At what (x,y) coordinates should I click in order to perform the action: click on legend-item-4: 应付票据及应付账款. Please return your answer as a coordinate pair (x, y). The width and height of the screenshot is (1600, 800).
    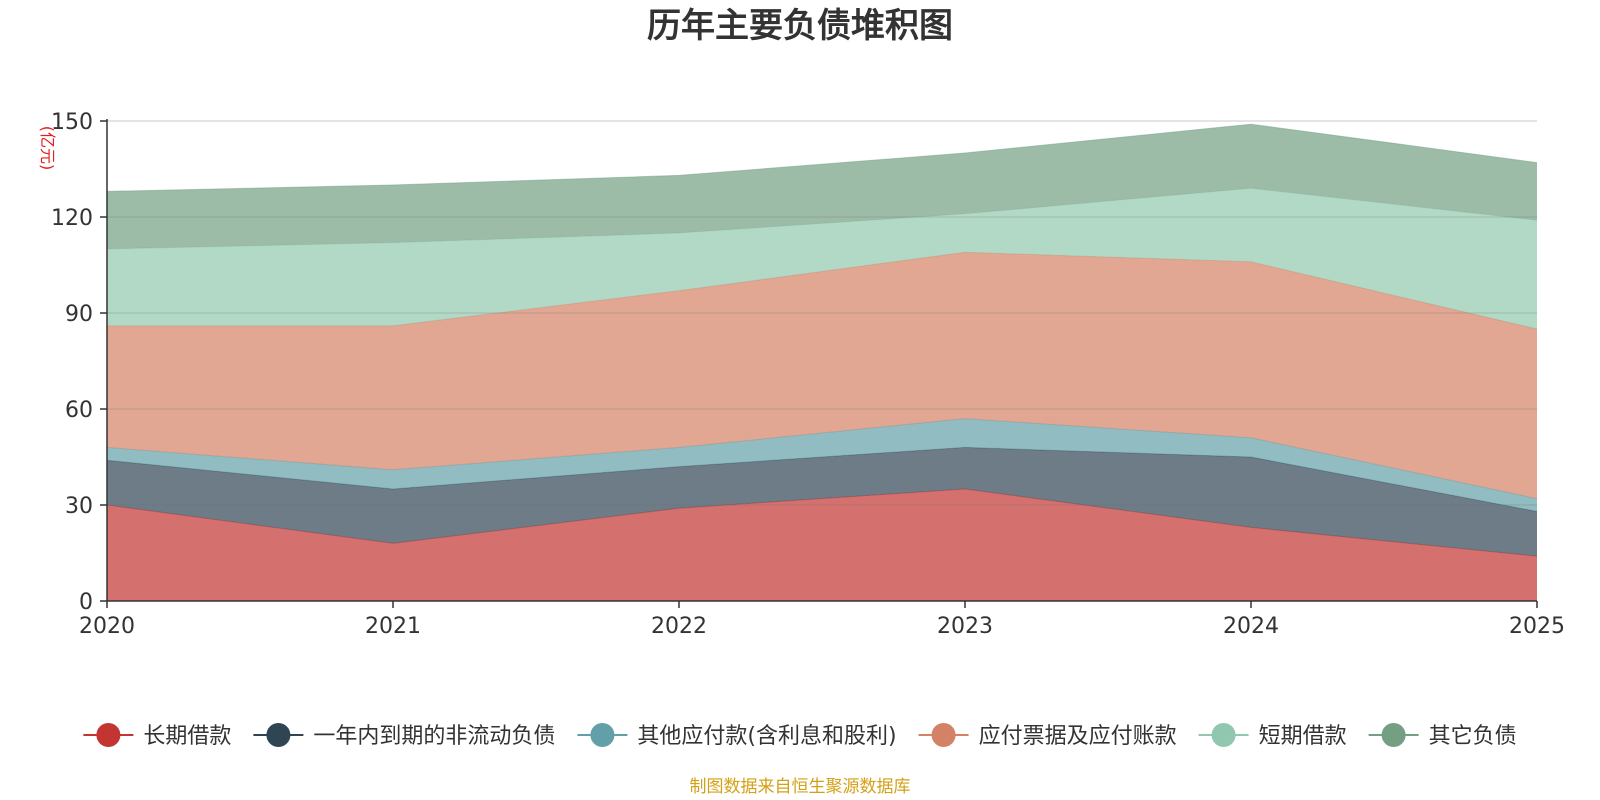
    Looking at the image, I should click on (1047, 736).